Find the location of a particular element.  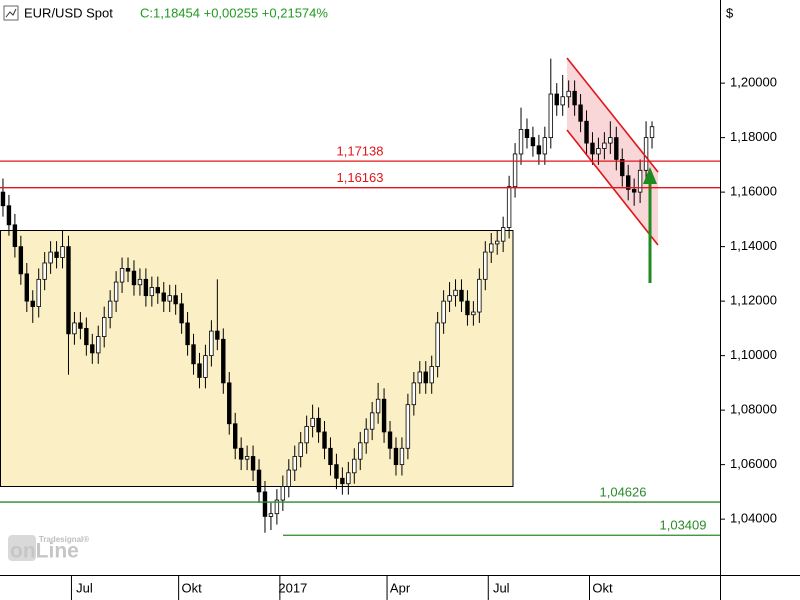

watermark-badge is located at coordinates (22, 548).